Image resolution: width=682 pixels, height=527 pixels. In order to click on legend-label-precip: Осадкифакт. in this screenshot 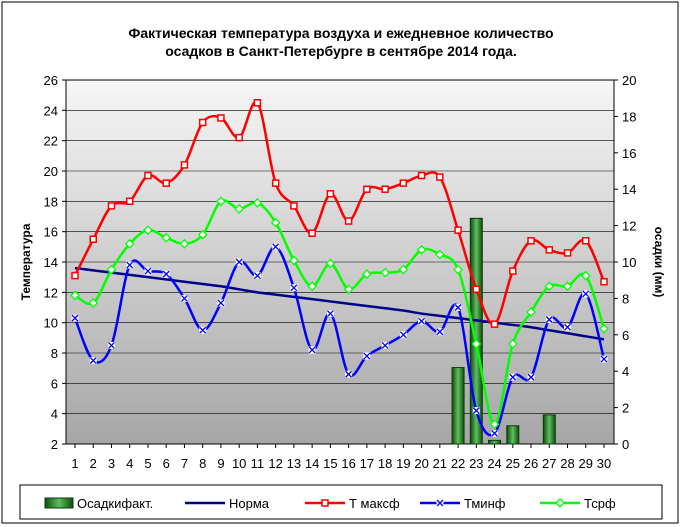, I will do `click(115, 503)`.